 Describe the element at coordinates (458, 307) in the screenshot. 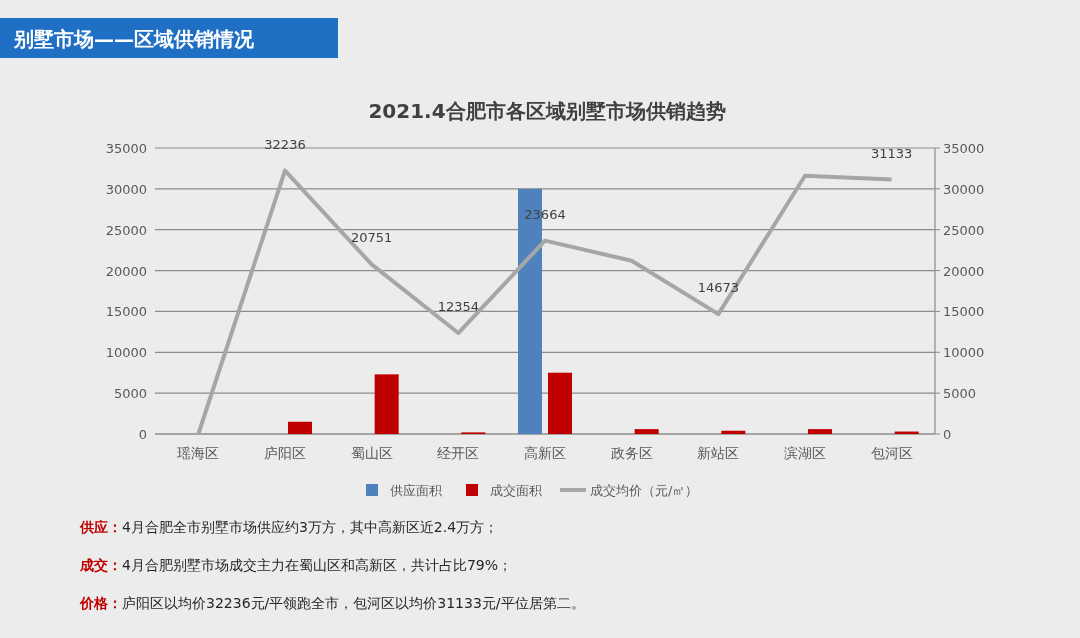

I see `data-label: 12354` at that location.